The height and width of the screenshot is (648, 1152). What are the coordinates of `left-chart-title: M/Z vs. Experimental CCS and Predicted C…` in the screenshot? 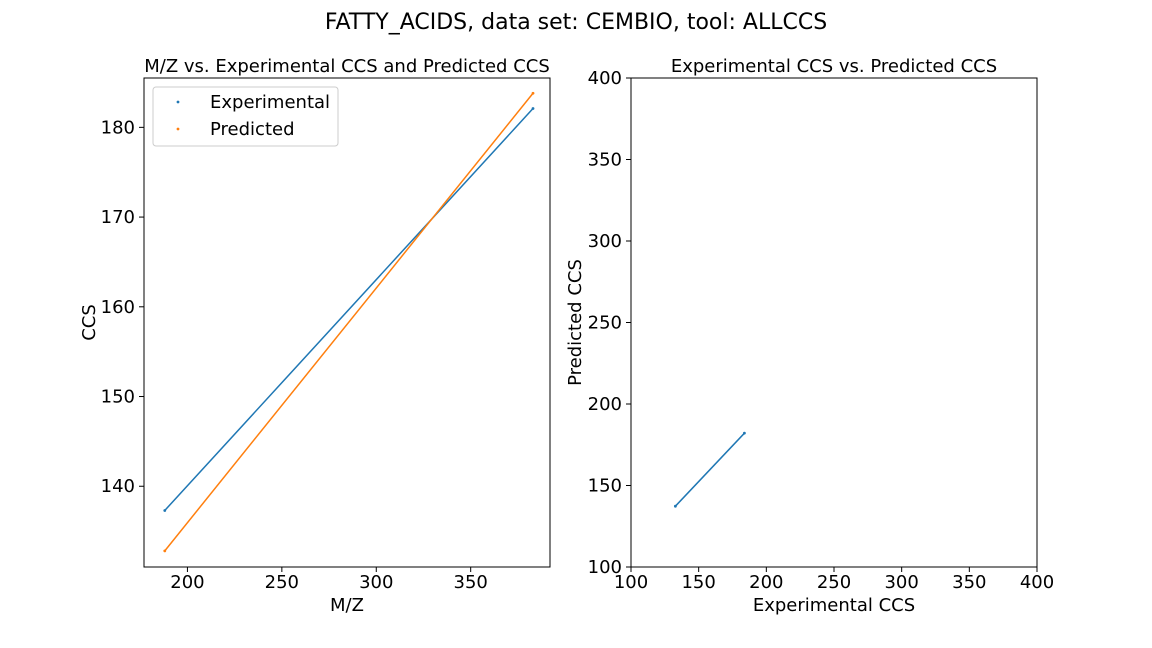 It's located at (347, 66).